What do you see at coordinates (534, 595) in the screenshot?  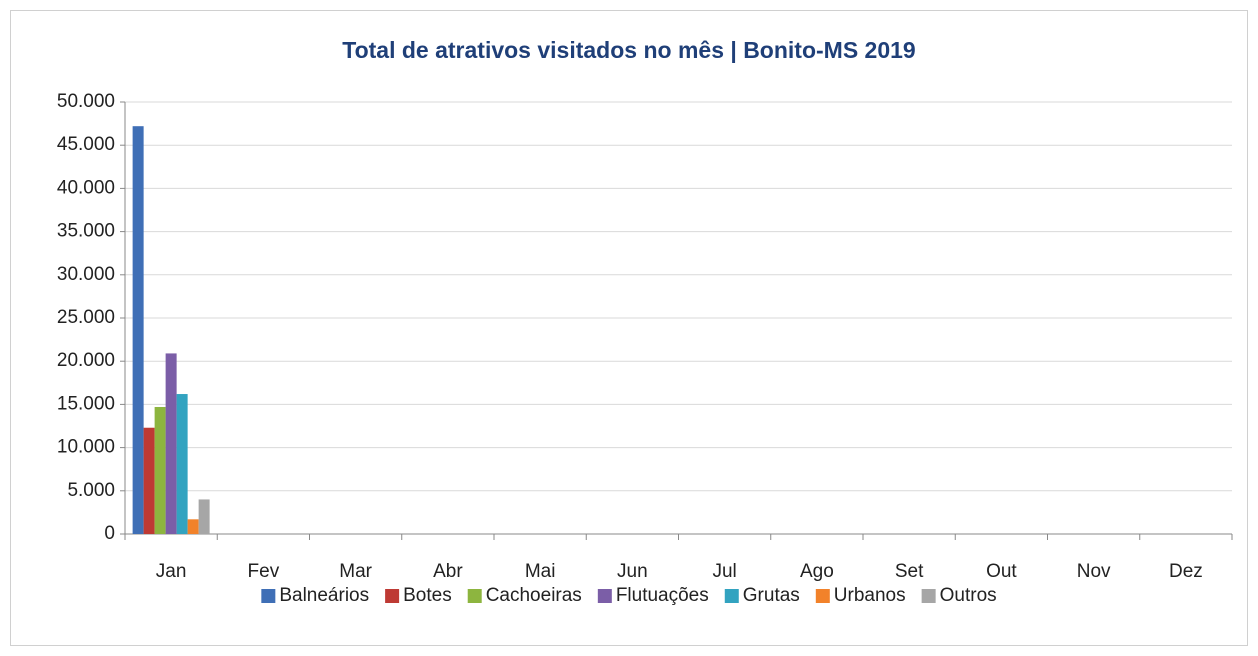 I see `legend-label: Cachoeiras` at bounding box center [534, 595].